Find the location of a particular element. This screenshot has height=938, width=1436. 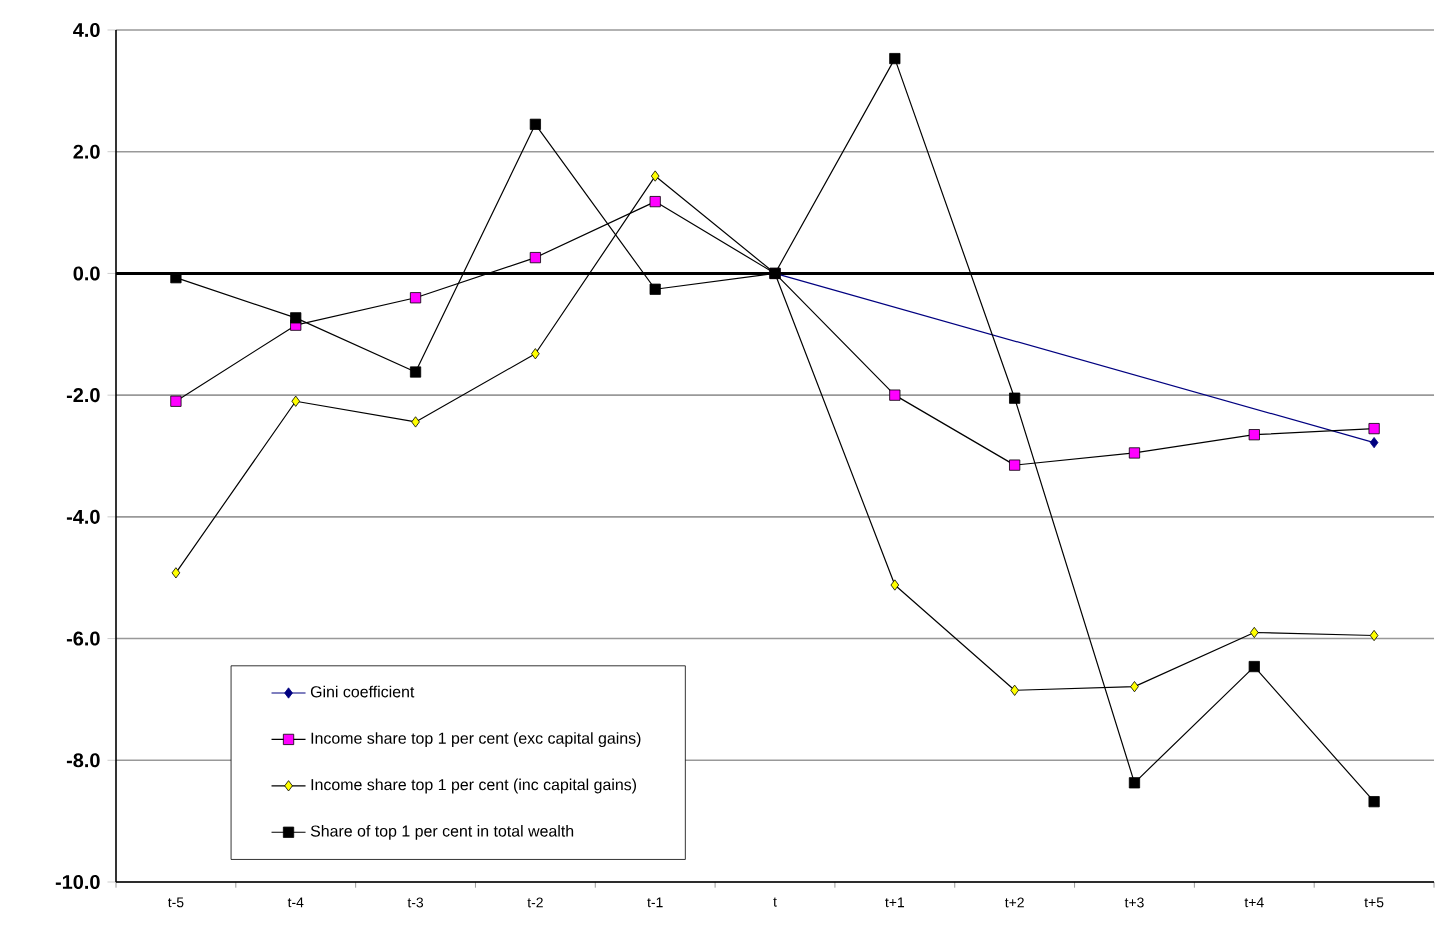

y-tick-label: -8.0 is located at coordinates (83, 760).